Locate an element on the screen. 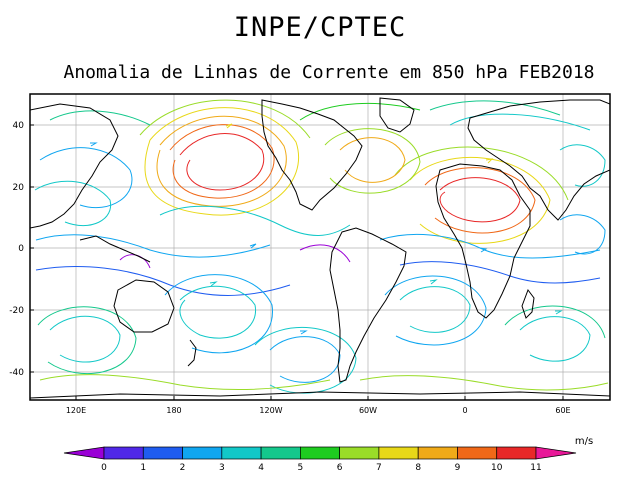 The height and width of the screenshot is (494, 640). lon-label-120e: 120E is located at coordinates (76, 410).